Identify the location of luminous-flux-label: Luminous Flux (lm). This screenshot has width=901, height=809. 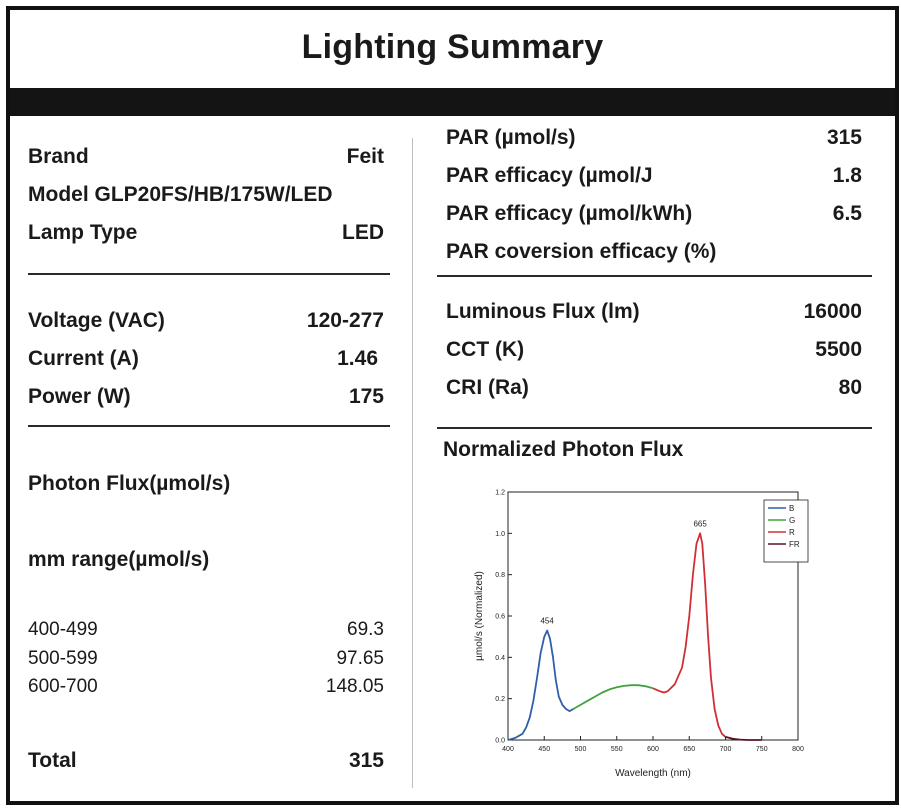
(543, 311).